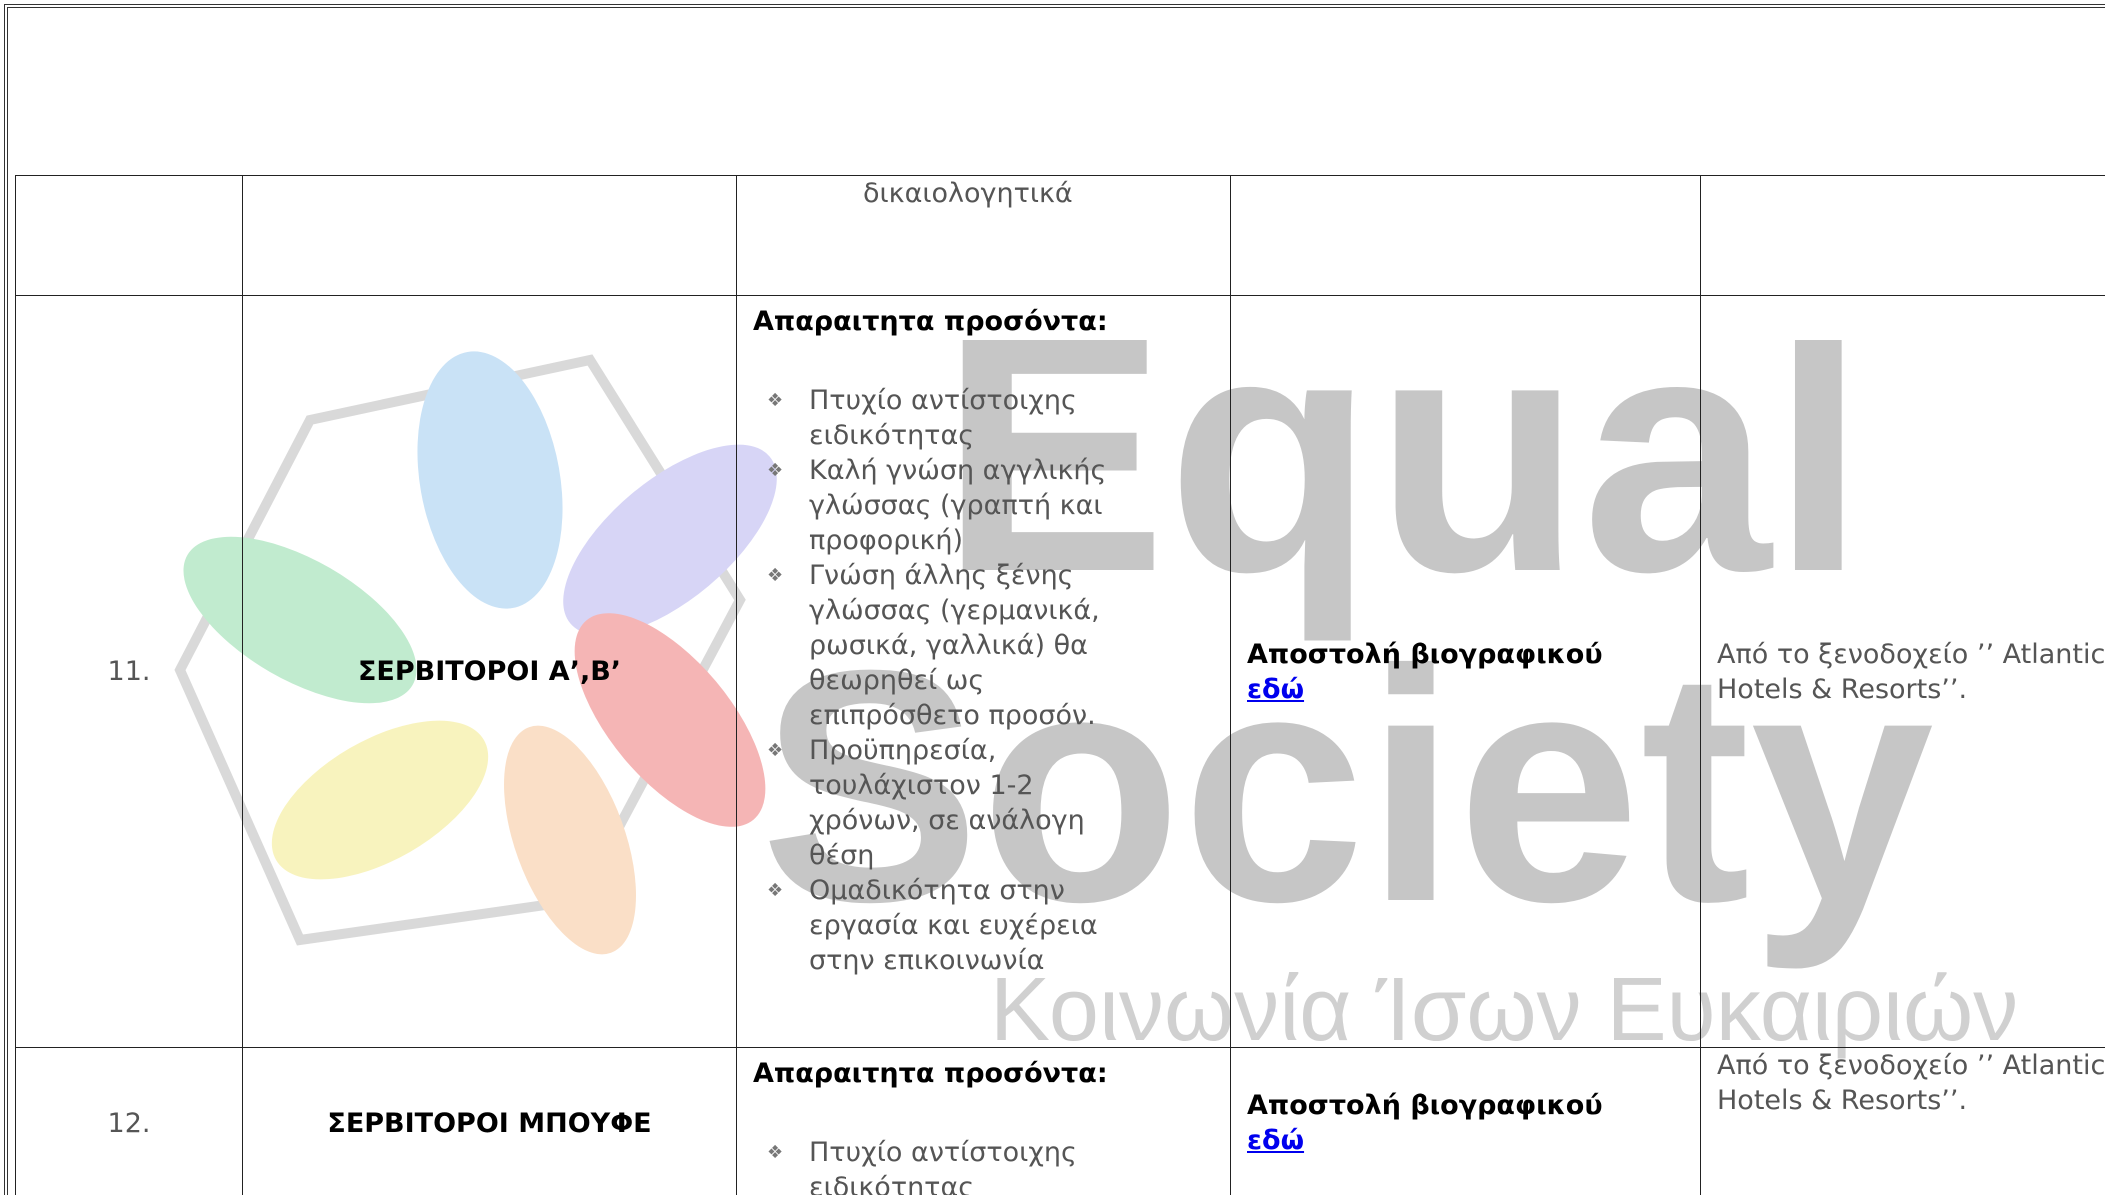 This screenshot has height=1195, width=2105. Describe the element at coordinates (489, 671) in the screenshot. I see `position: ΣΕΡΒΙΤΟΡΟΙ Α’,Β’` at that location.